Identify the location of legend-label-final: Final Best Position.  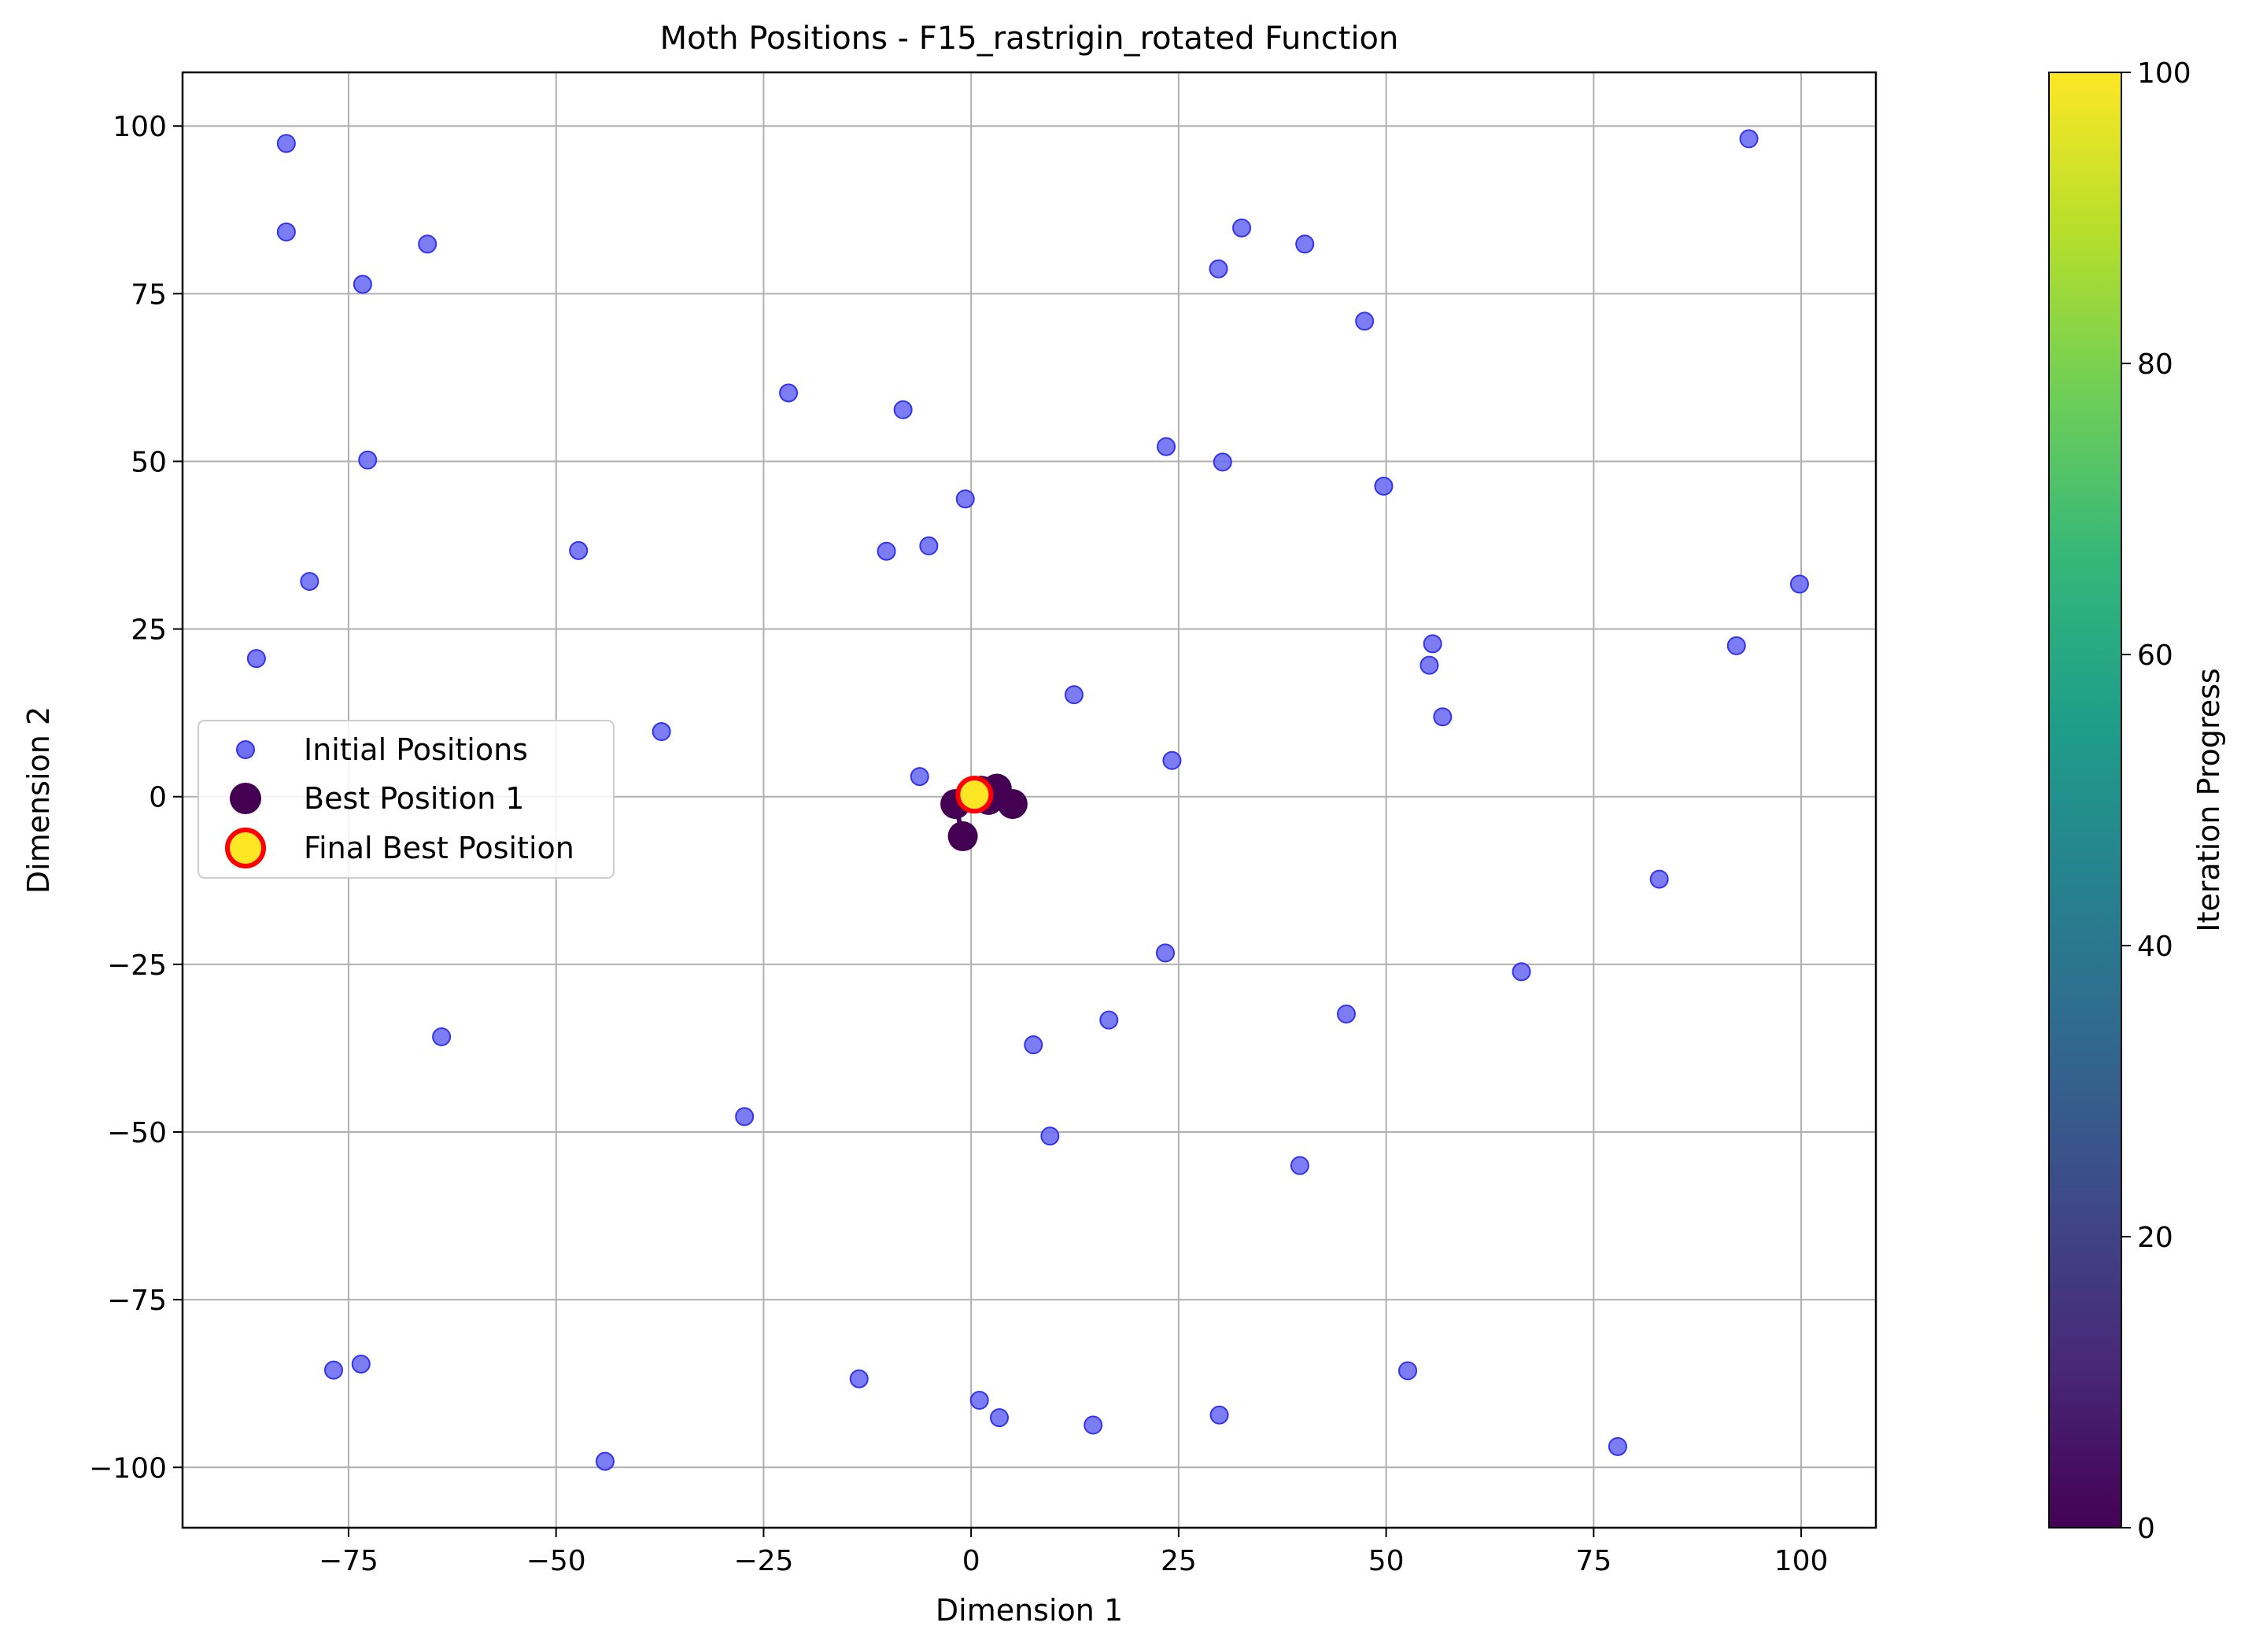
(439, 848).